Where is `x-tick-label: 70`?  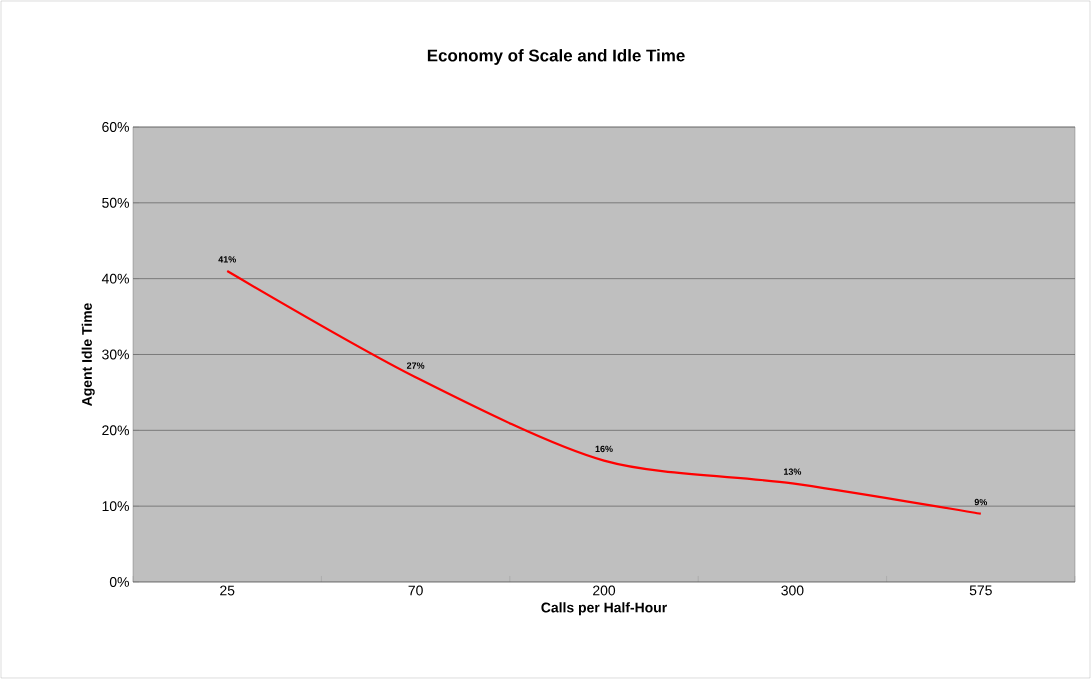
x-tick-label: 70 is located at coordinates (415, 590).